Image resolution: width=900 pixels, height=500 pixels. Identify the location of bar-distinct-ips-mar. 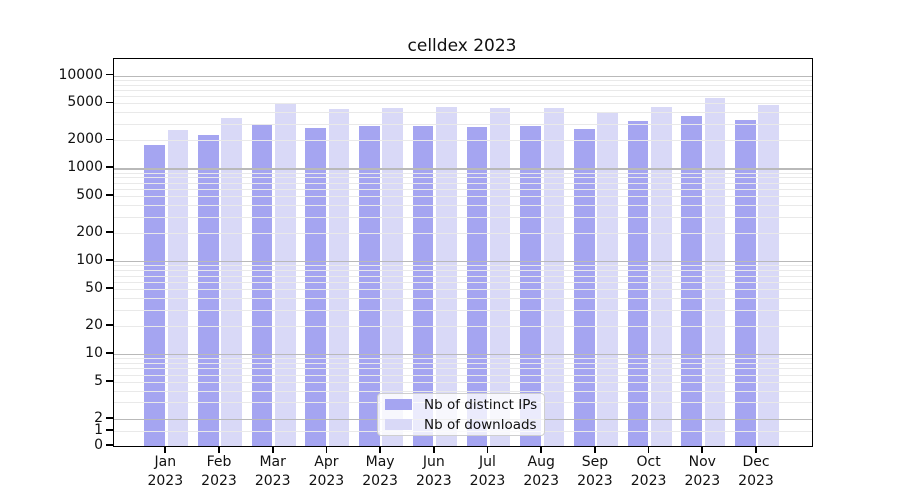
(262, 284).